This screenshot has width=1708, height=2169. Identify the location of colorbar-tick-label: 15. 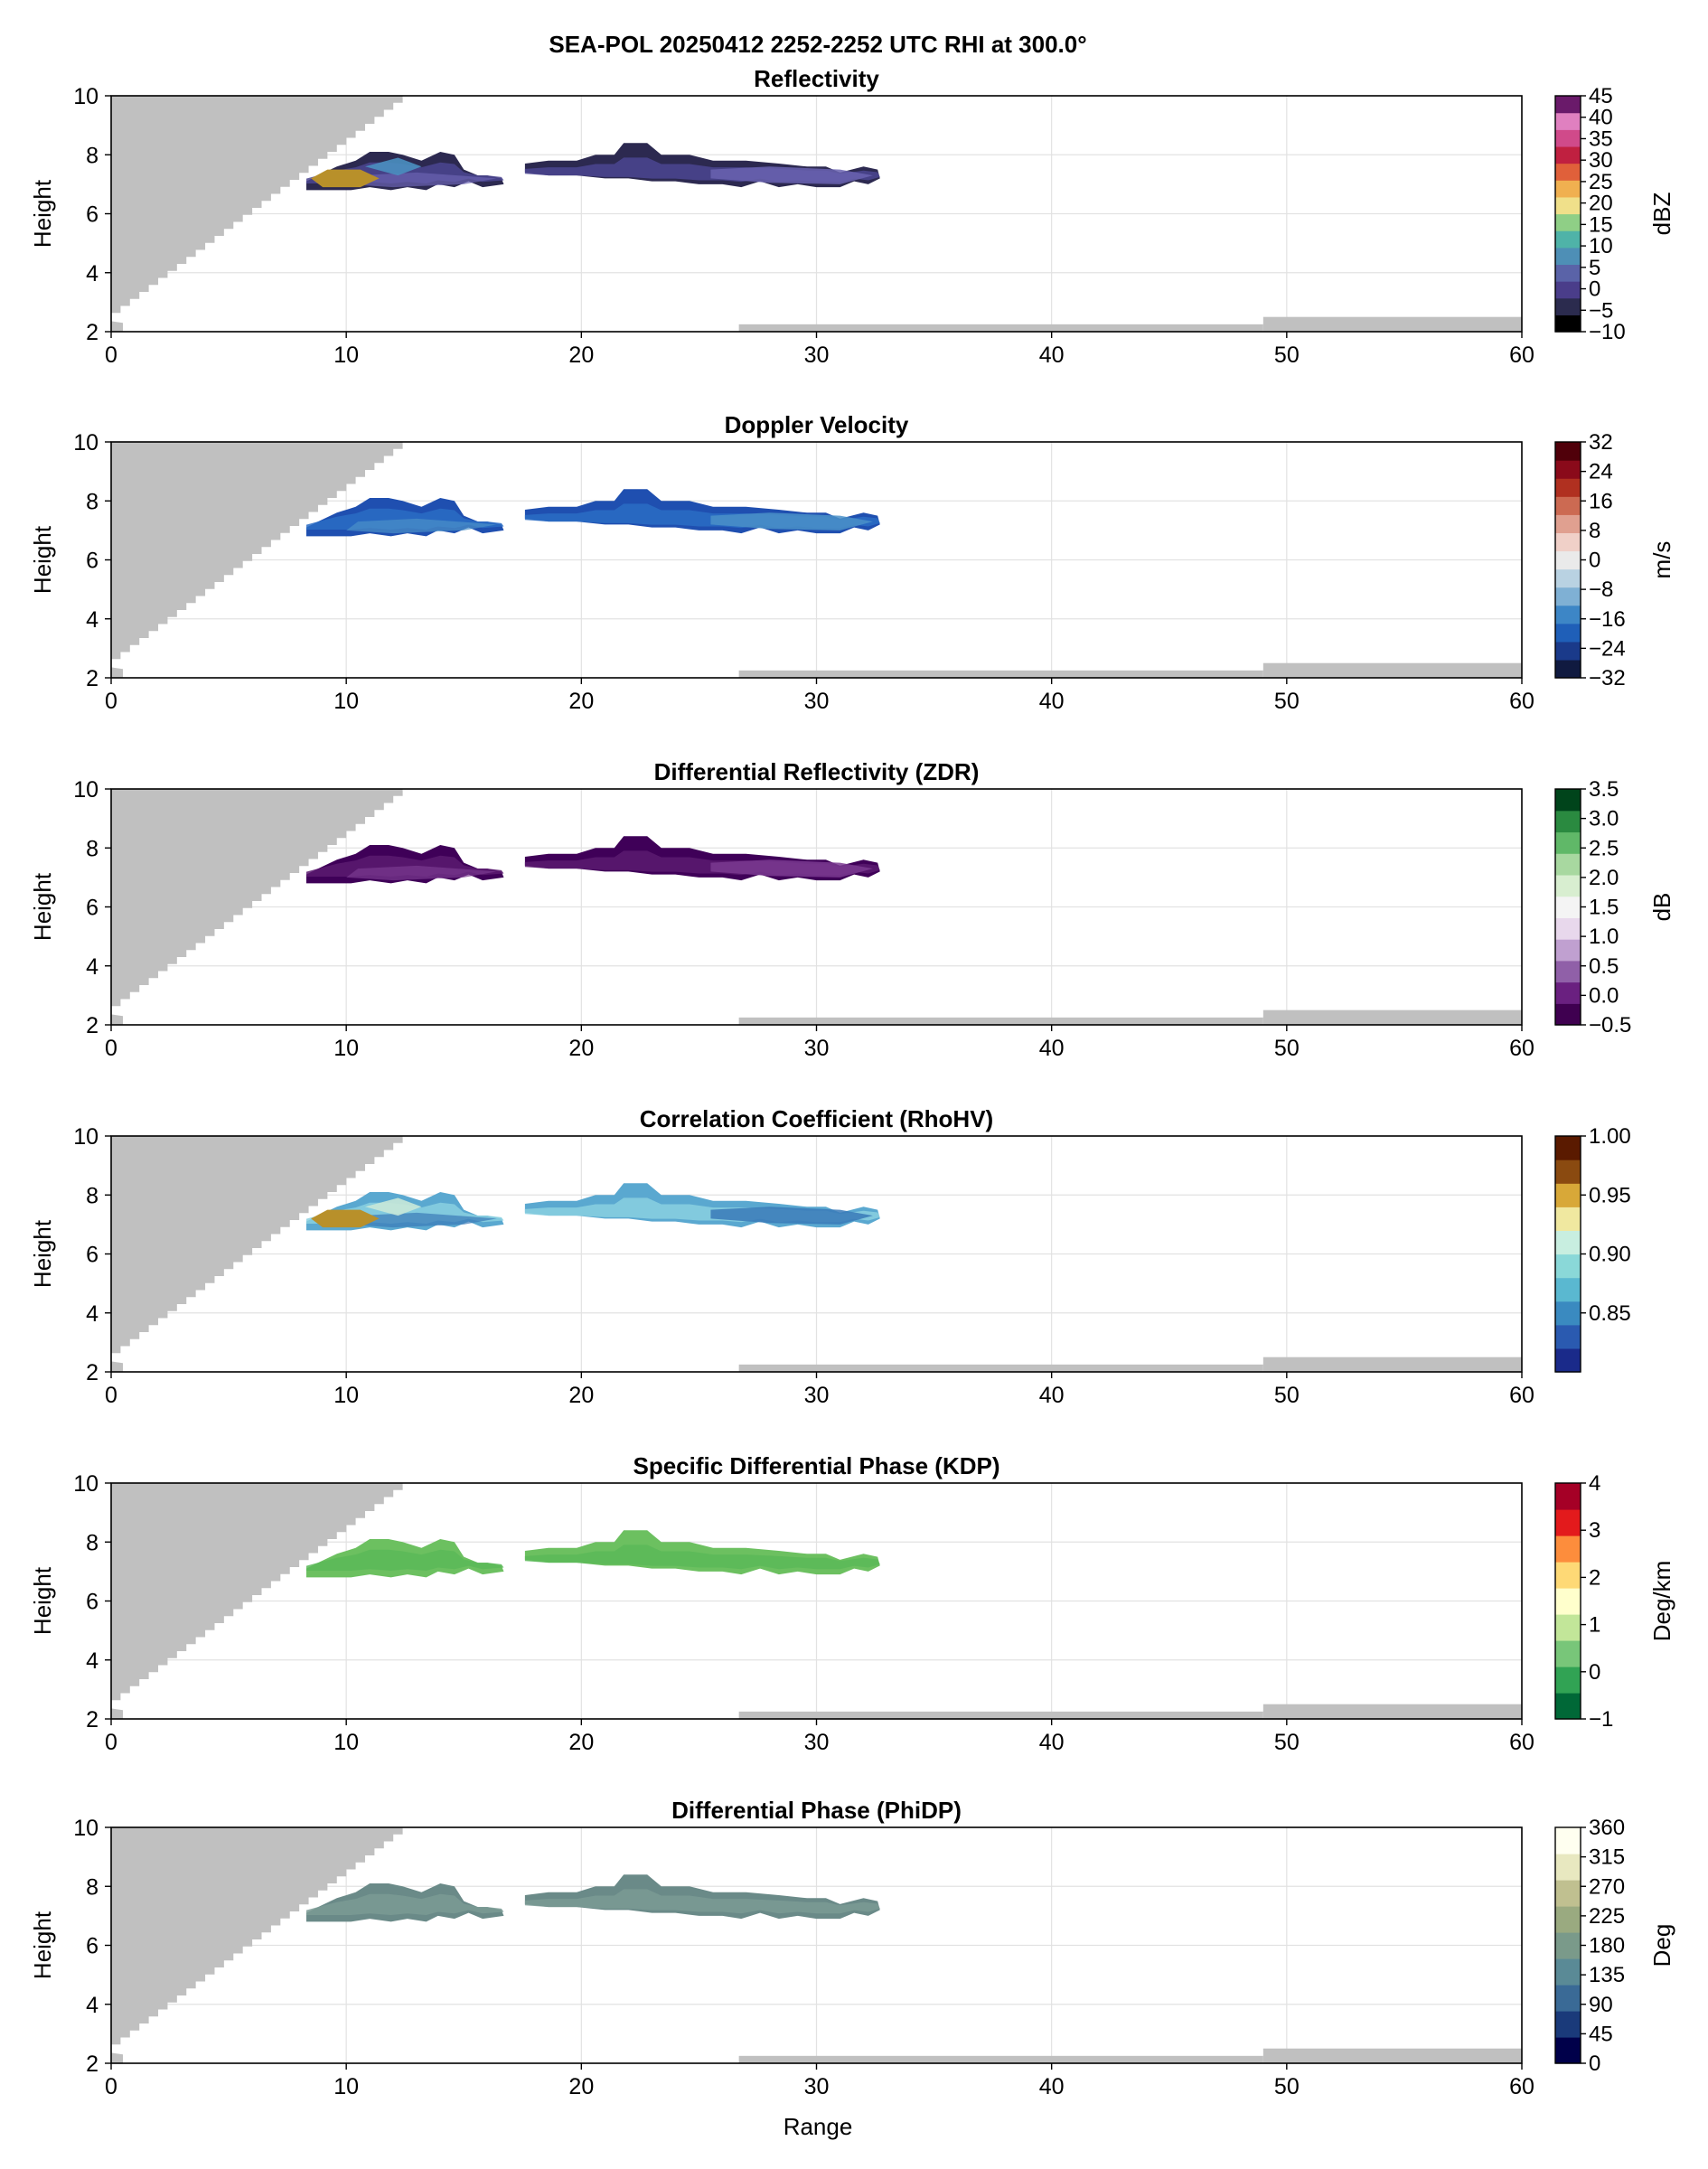
(1601, 225).